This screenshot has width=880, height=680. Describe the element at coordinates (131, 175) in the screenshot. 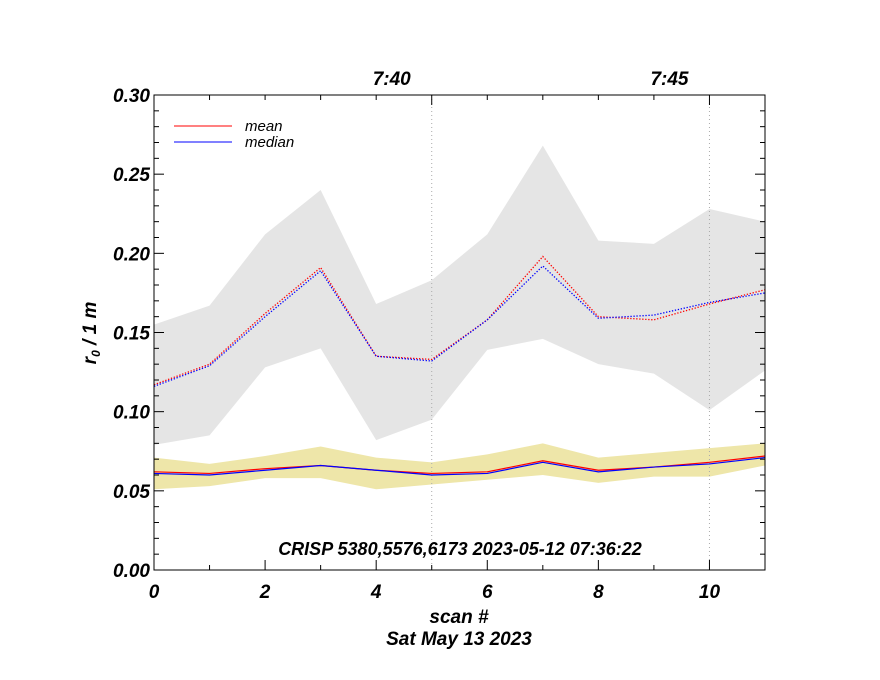

I see `y-tick-label: 0.25` at that location.